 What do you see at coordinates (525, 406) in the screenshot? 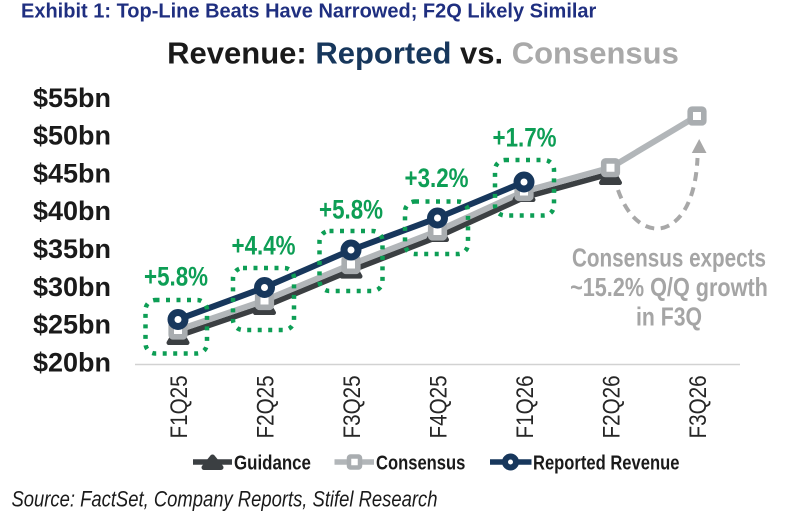
I see `svg-text: F1Q26` at bounding box center [525, 406].